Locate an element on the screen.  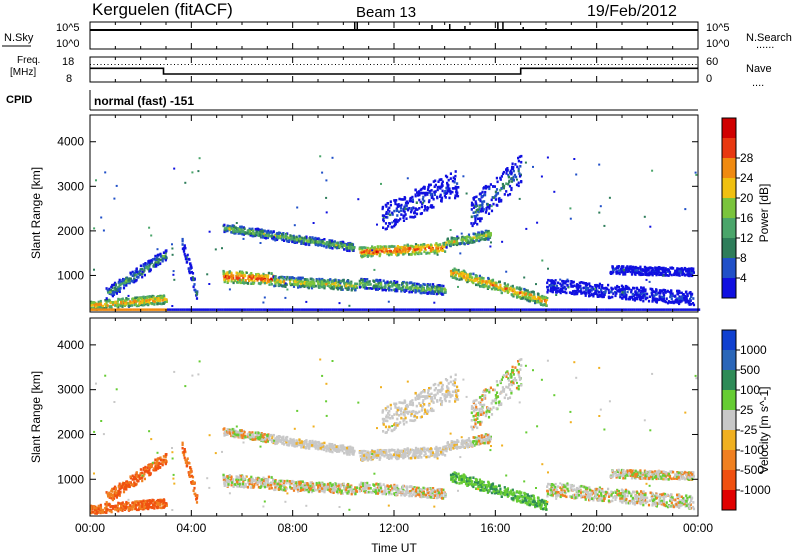
colorbar-swatch is located at coordinates (729, 128).